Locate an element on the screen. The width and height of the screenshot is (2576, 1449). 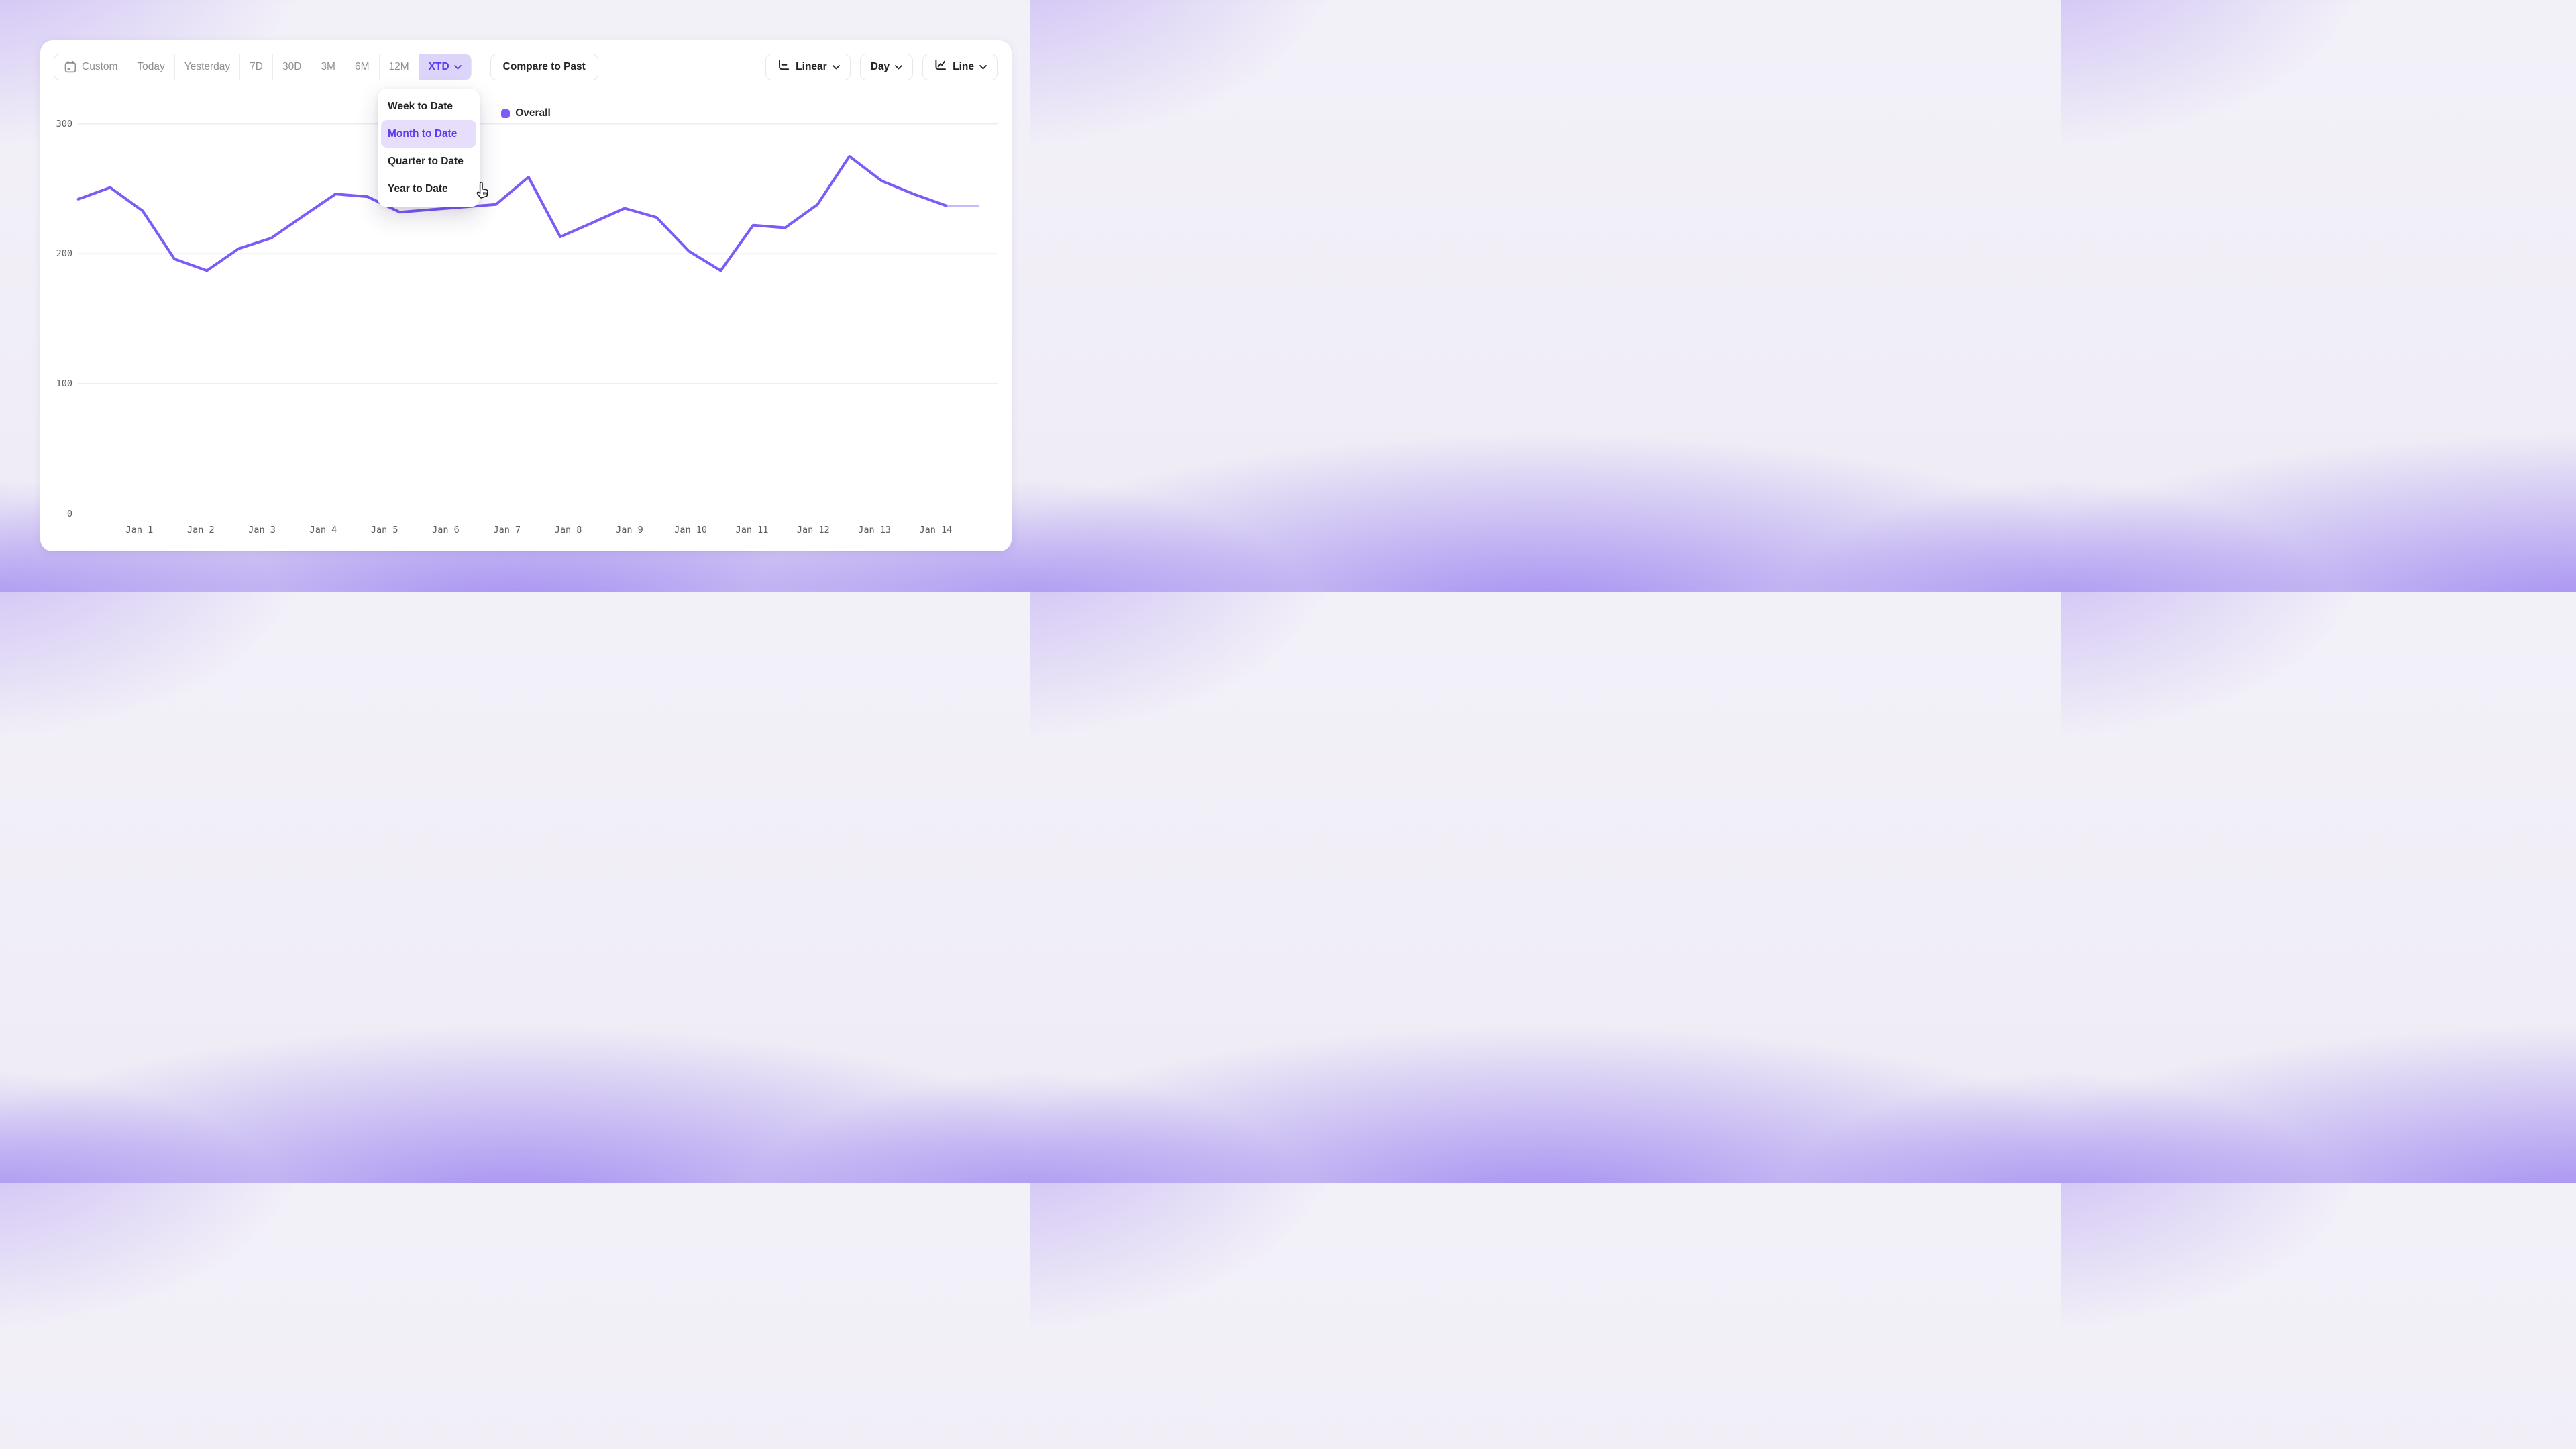
x-axis-label: Jan 4 is located at coordinates (323, 530).